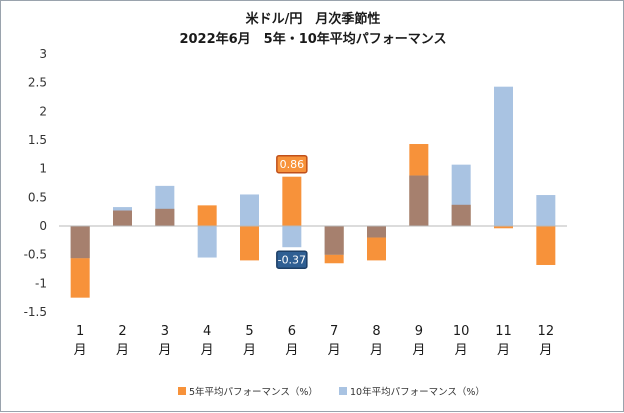 This screenshot has width=624, height=413. What do you see at coordinates (292, 331) in the screenshot?
I see `x-tick-label: 6` at bounding box center [292, 331].